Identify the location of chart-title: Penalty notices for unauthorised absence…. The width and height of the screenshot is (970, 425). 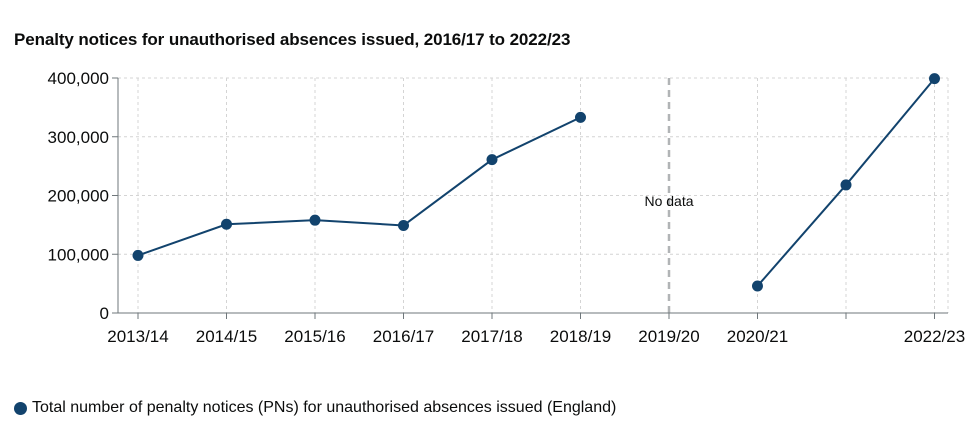
(292, 39).